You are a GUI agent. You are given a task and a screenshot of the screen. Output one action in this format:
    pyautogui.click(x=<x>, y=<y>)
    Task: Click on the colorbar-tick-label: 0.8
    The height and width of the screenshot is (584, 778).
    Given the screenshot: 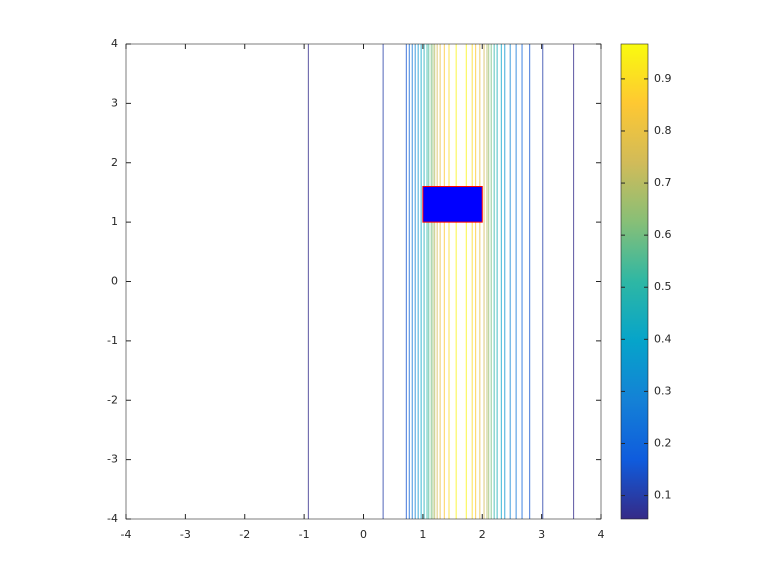 What is the action you would take?
    pyautogui.click(x=663, y=130)
    